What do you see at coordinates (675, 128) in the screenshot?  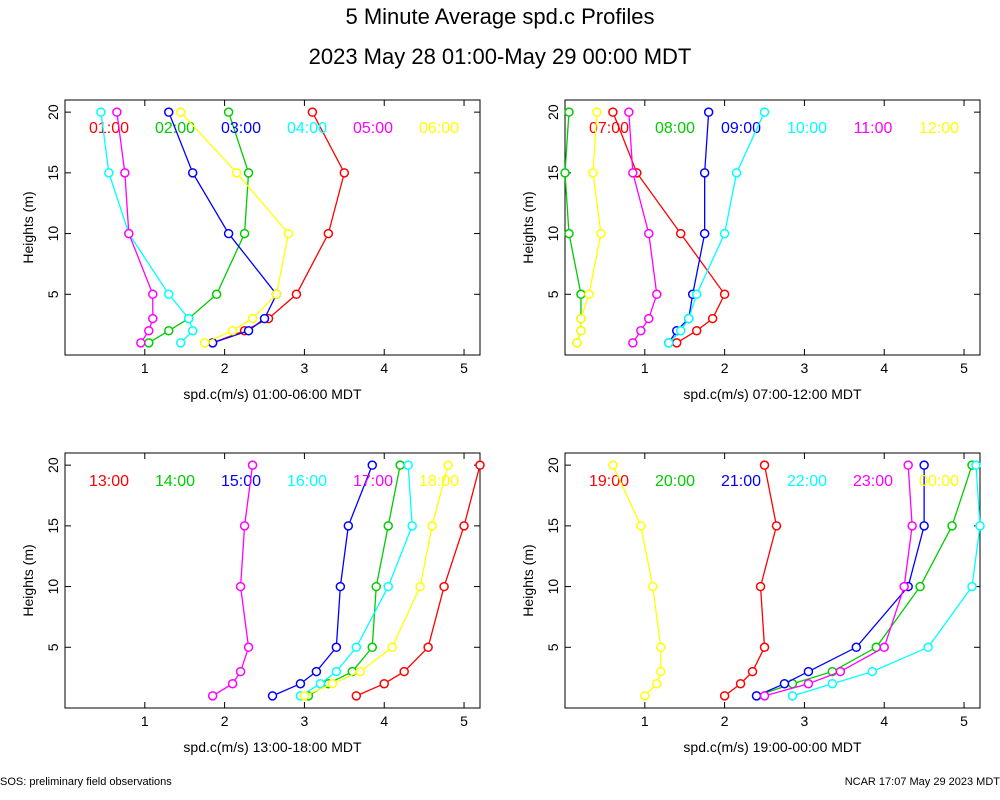 I see `legend-label: 08:00` at bounding box center [675, 128].